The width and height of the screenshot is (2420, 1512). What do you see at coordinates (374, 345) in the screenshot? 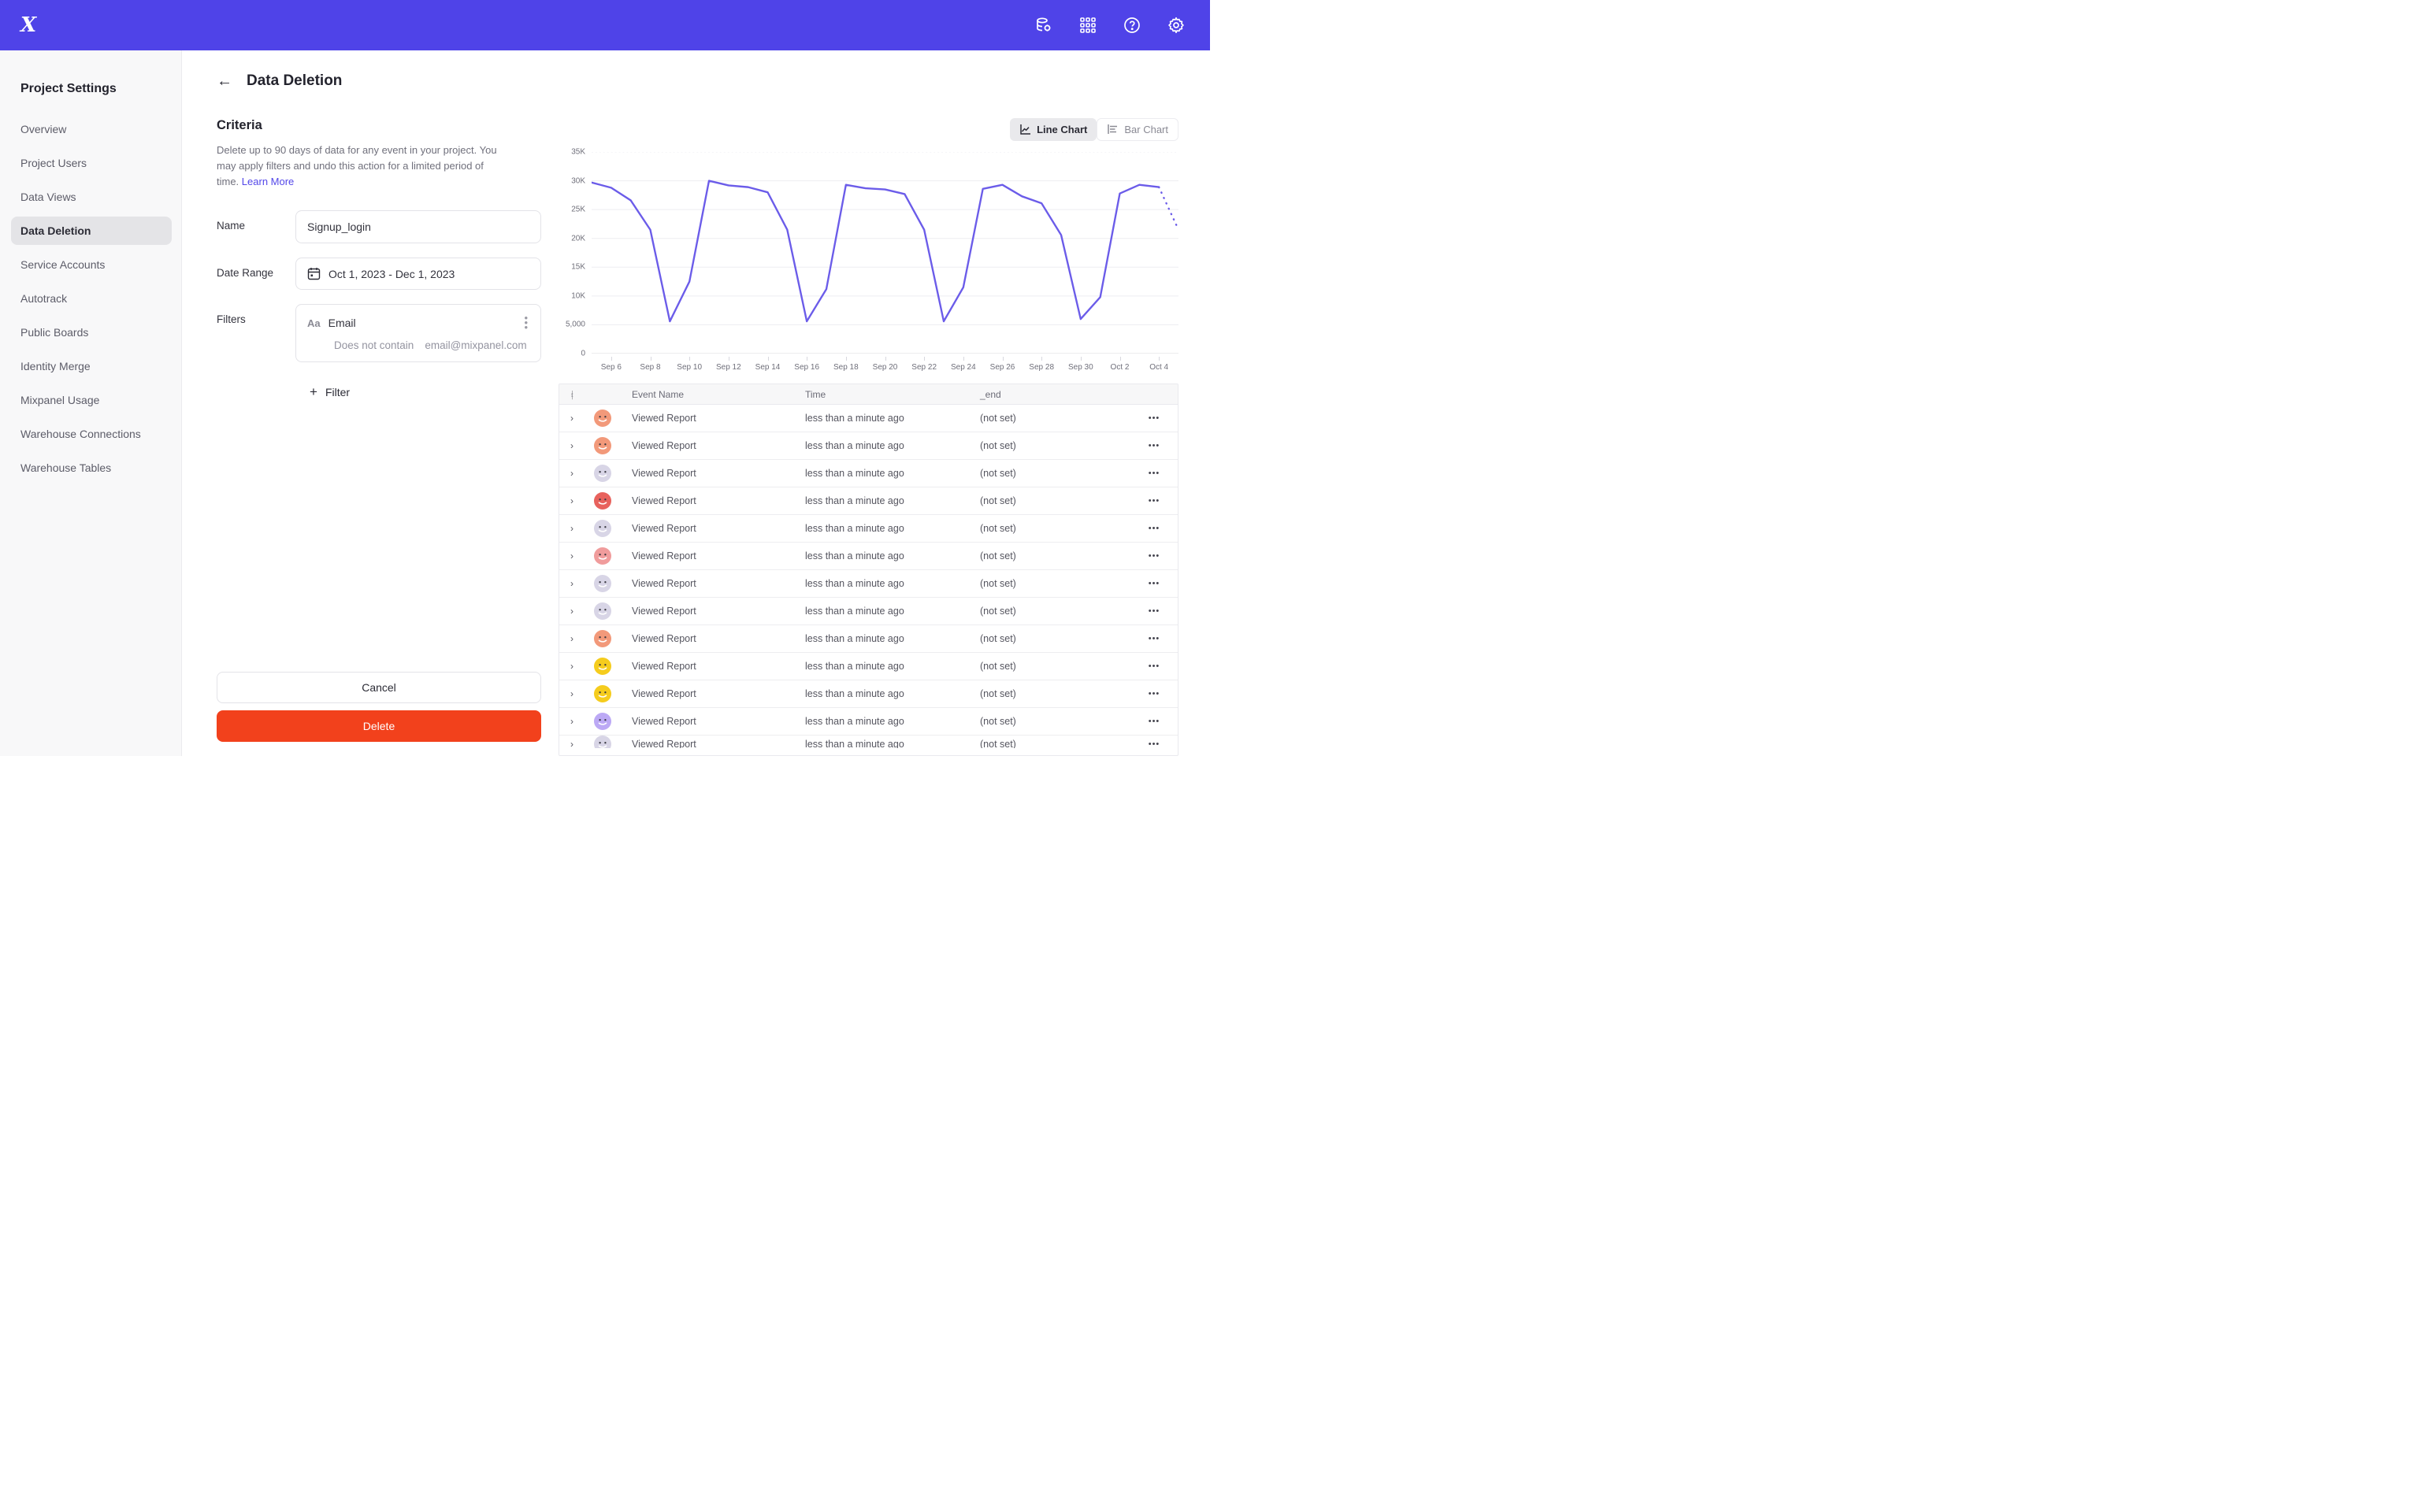
I see `filter-operator: Does not contain` at bounding box center [374, 345].